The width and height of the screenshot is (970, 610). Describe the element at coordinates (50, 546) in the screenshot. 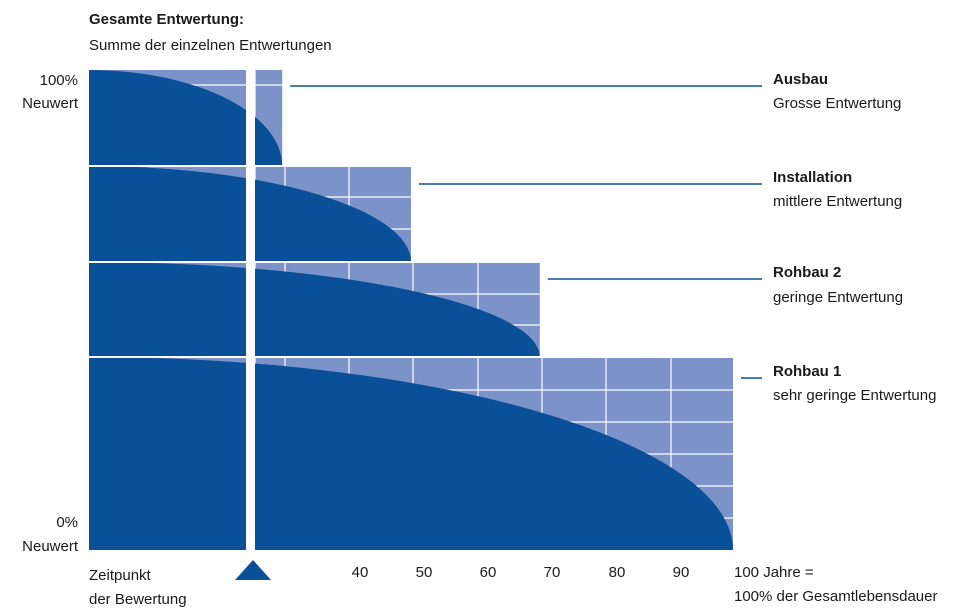

I see `y-bottom-label: Neuwert` at that location.